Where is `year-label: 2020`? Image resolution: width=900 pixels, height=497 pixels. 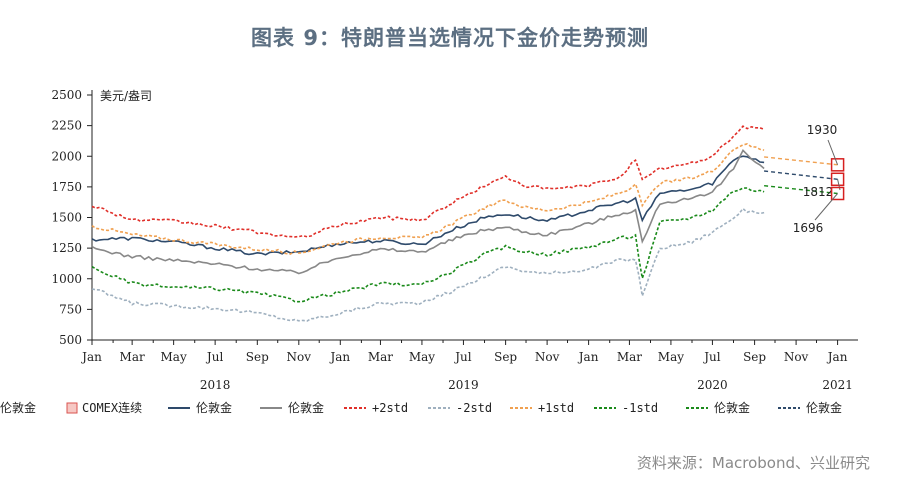
year-label: 2020 is located at coordinates (712, 385).